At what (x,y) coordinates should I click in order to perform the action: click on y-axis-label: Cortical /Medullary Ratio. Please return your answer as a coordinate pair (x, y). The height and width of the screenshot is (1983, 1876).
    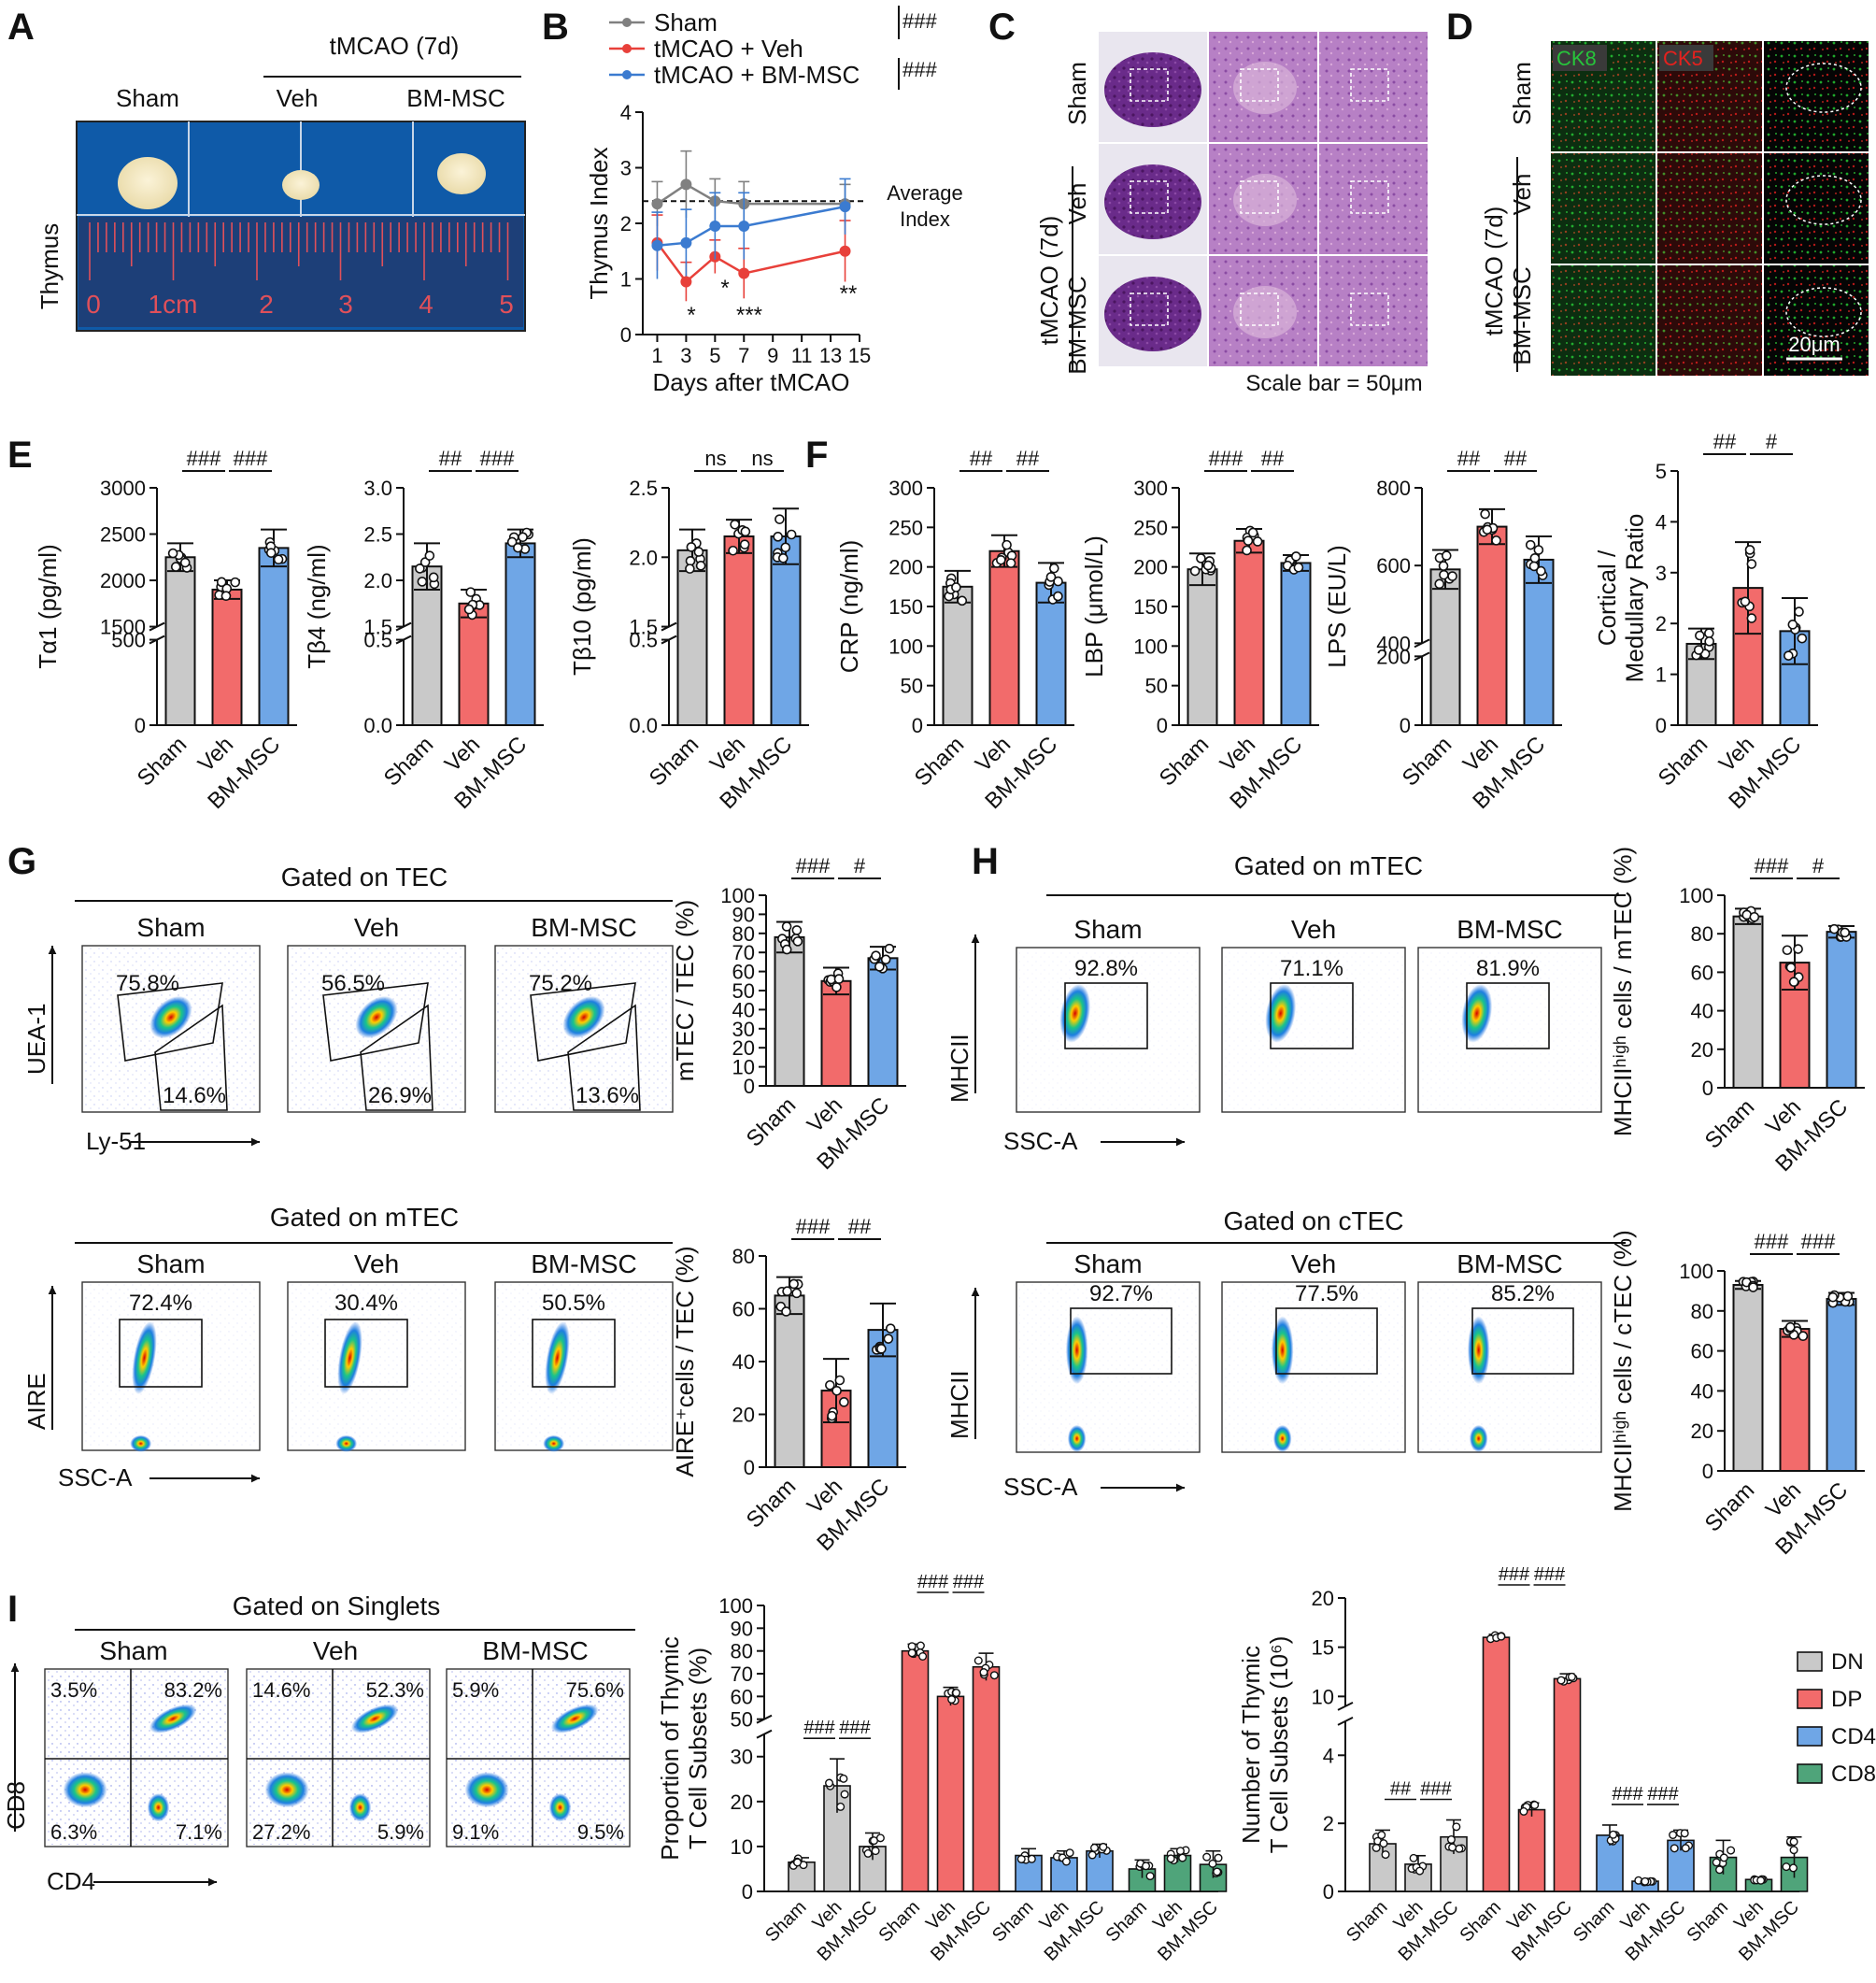
    Looking at the image, I should click on (1621, 598).